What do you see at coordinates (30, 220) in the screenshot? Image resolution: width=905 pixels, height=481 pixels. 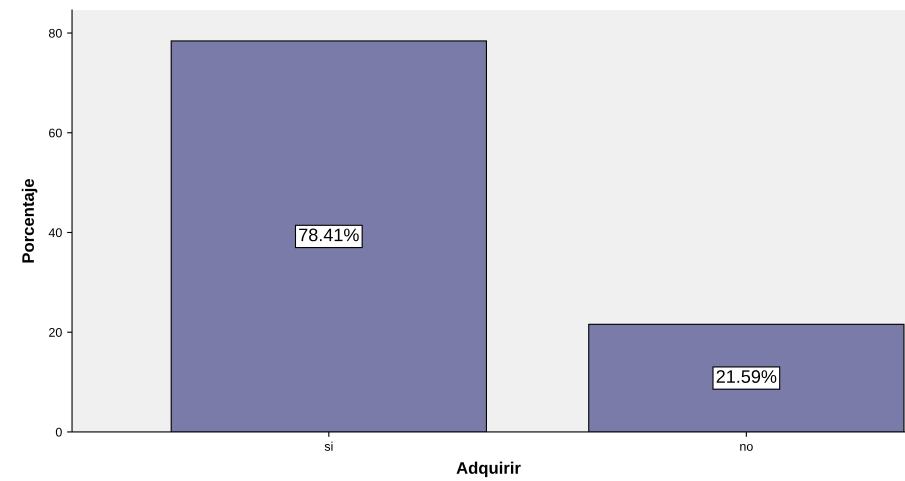 I see `y-axis-title: Porcentaje` at bounding box center [30, 220].